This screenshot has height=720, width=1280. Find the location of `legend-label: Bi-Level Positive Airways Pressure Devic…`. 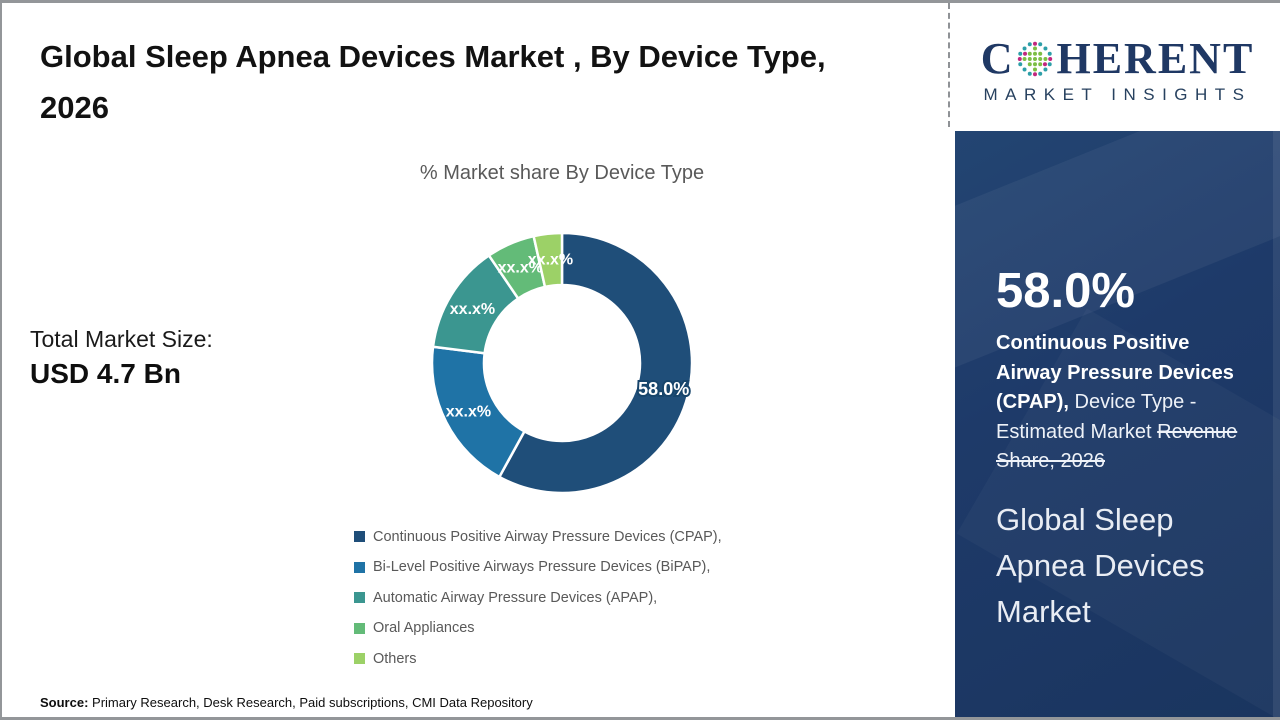

legend-label: Bi-Level Positive Airways Pressure Devic… is located at coordinates (542, 567).